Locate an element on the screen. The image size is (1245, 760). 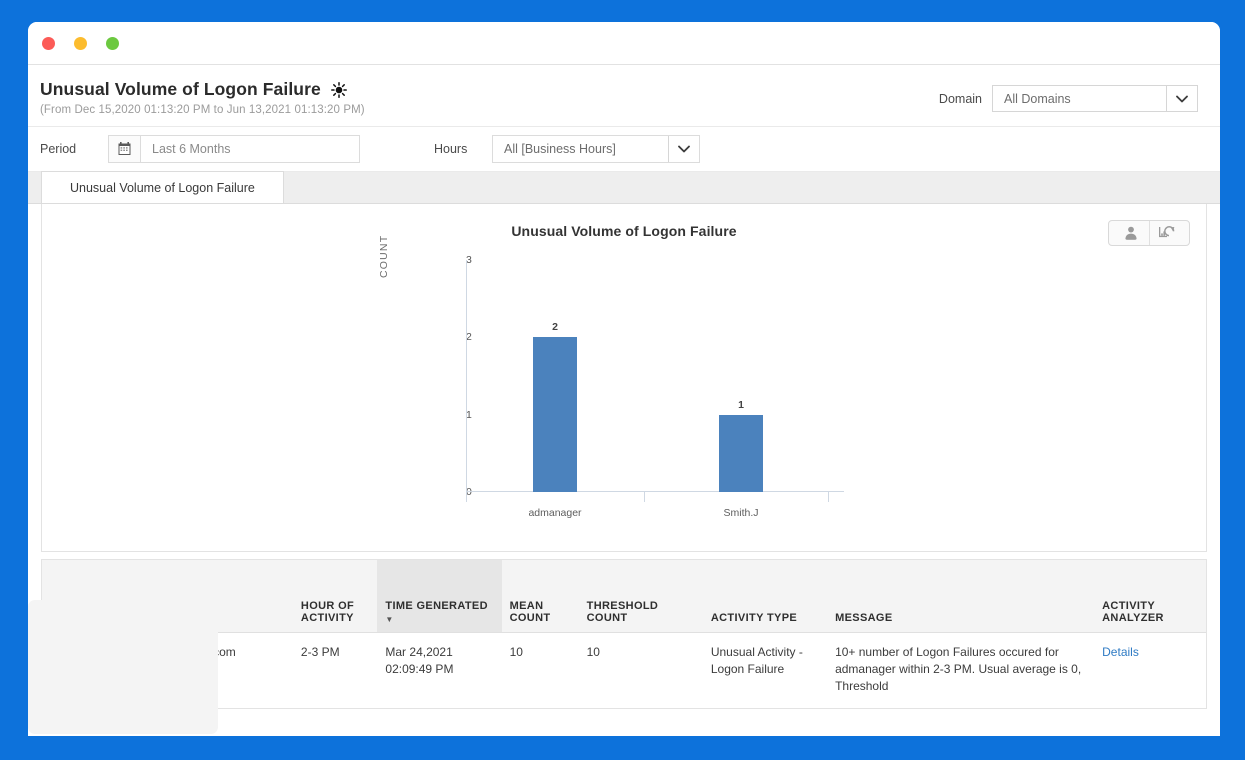
domain-filter: Domain All Domains is located at coordinates (1068, 98).